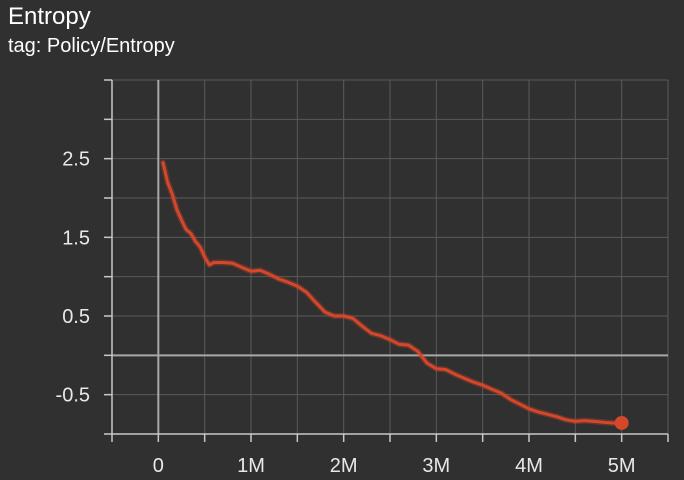  I want to click on x-tick-label: 4M, so click(529, 466).